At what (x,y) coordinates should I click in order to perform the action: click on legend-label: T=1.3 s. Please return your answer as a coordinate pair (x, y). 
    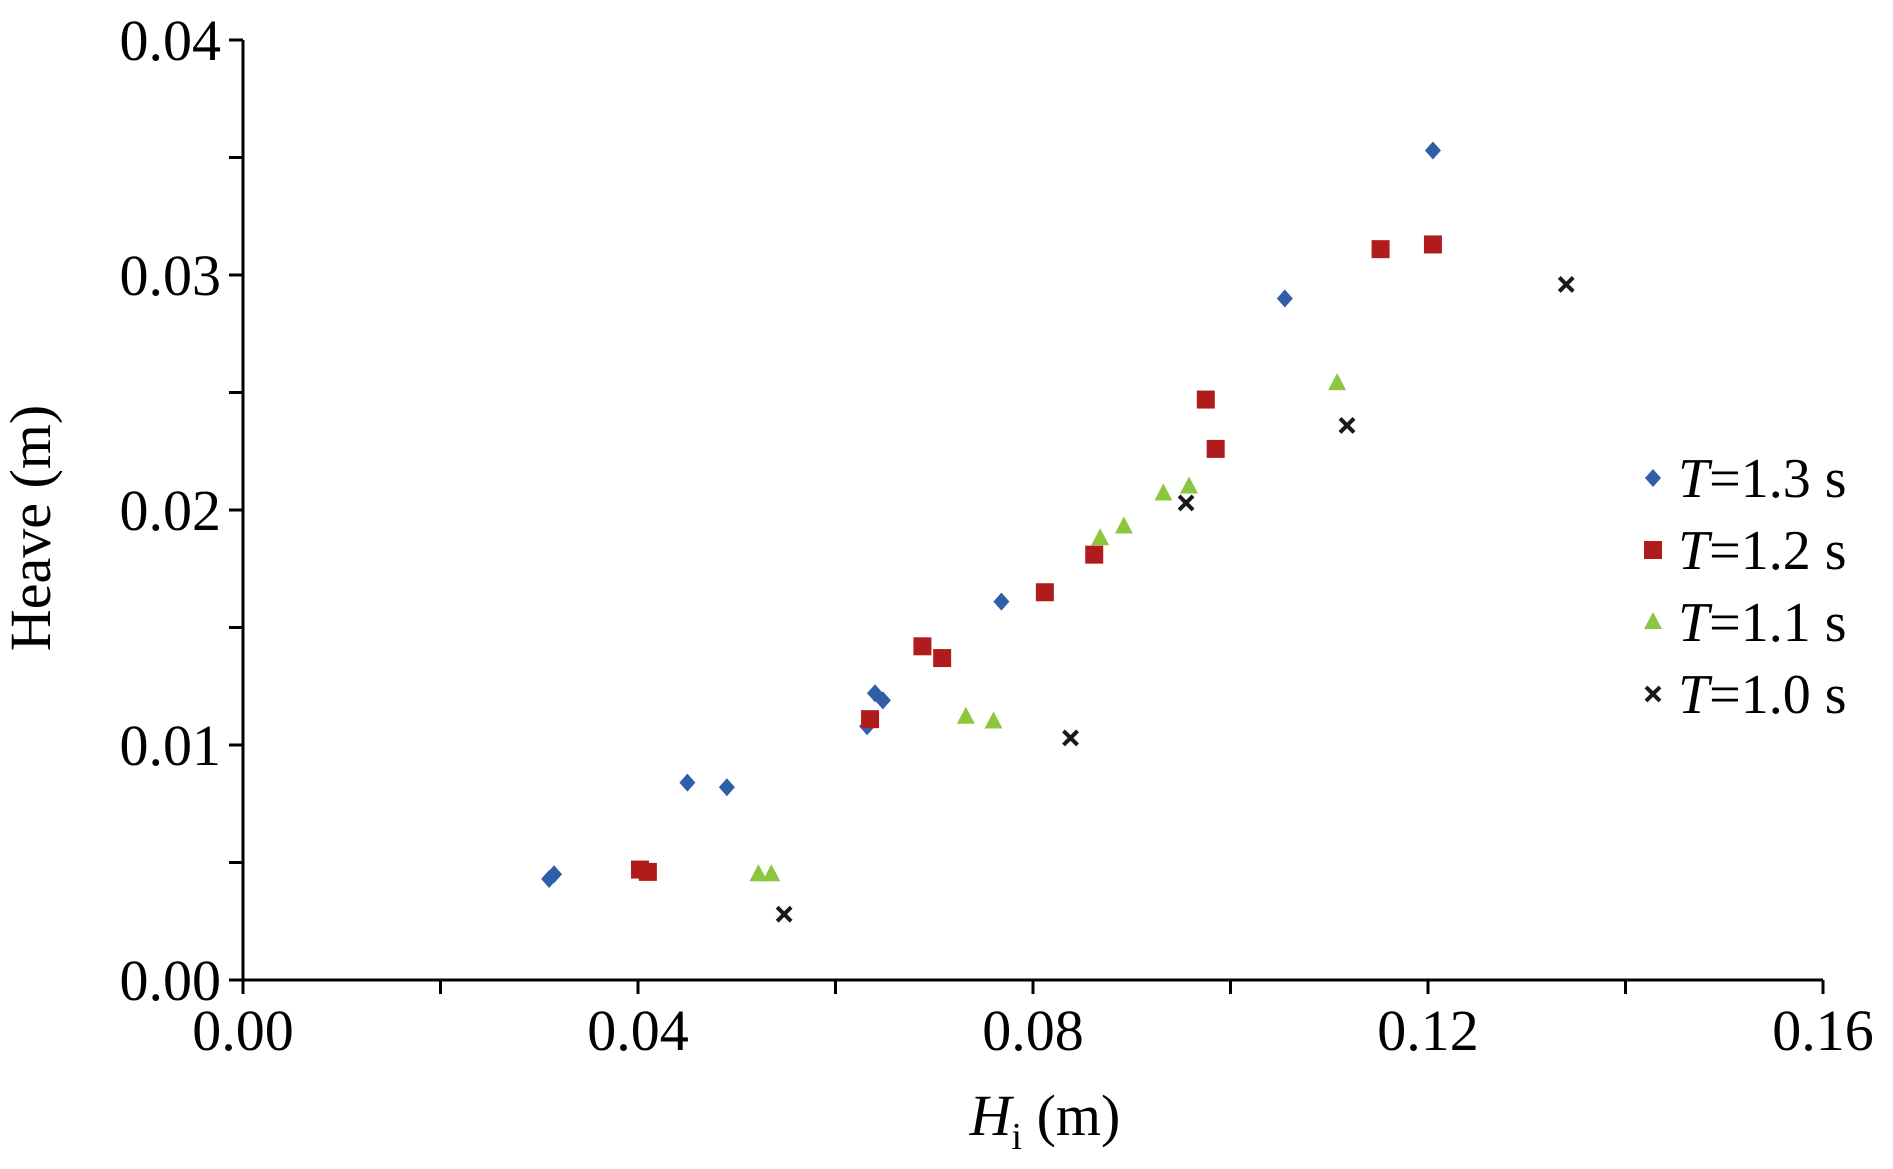
    Looking at the image, I should click on (1762, 479).